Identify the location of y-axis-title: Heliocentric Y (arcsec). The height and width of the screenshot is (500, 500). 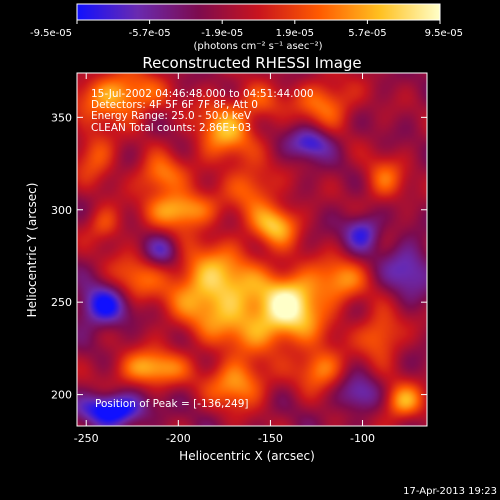
(32, 250).